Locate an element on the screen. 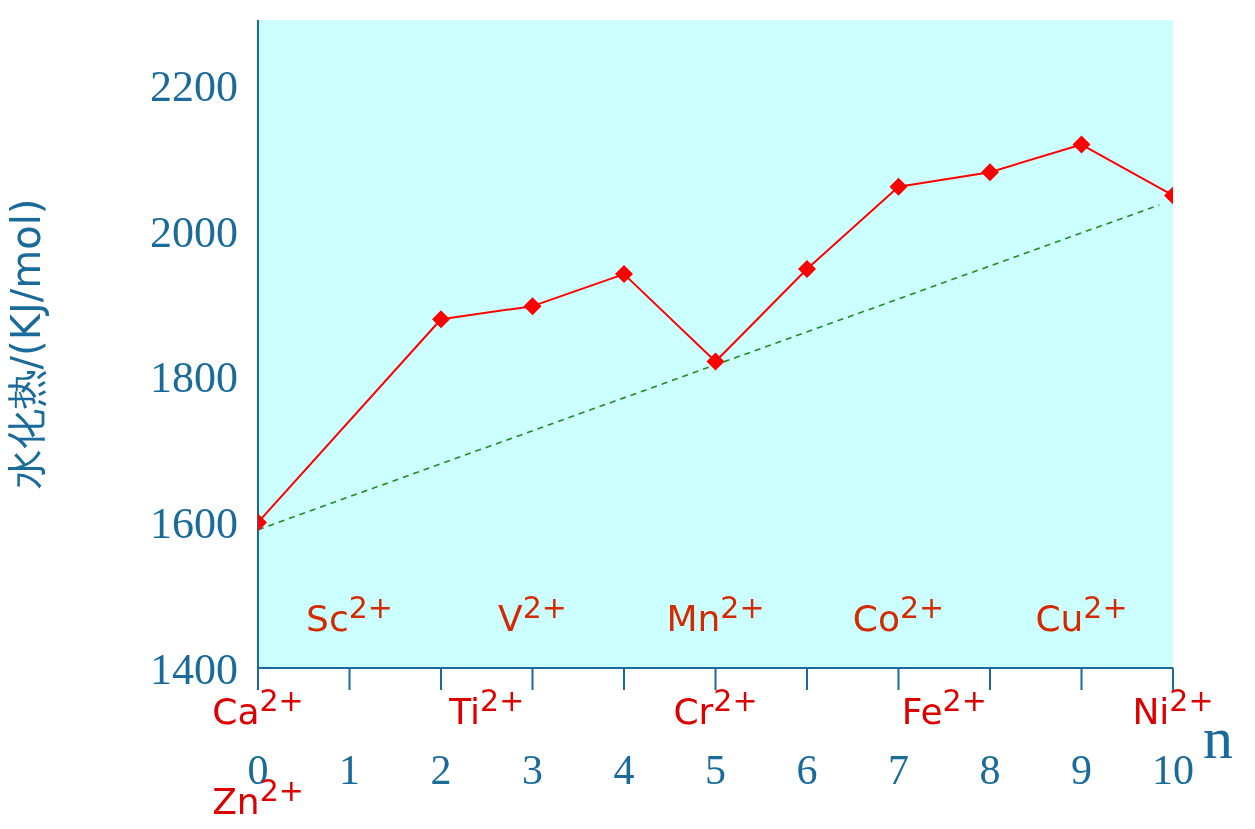 The height and width of the screenshot is (829, 1255). y-tick-label: 1600 is located at coordinates (194, 523).